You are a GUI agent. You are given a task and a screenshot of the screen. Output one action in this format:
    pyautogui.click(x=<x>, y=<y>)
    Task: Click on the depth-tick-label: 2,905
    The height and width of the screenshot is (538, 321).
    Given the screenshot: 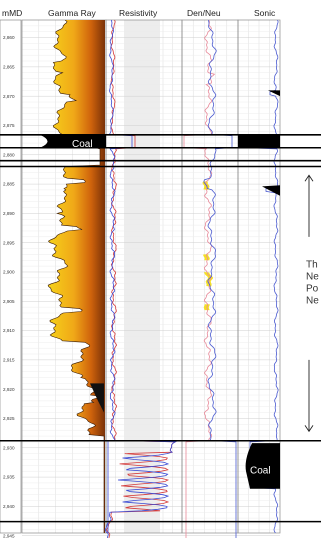 What is the action you would take?
    pyautogui.click(x=9, y=301)
    